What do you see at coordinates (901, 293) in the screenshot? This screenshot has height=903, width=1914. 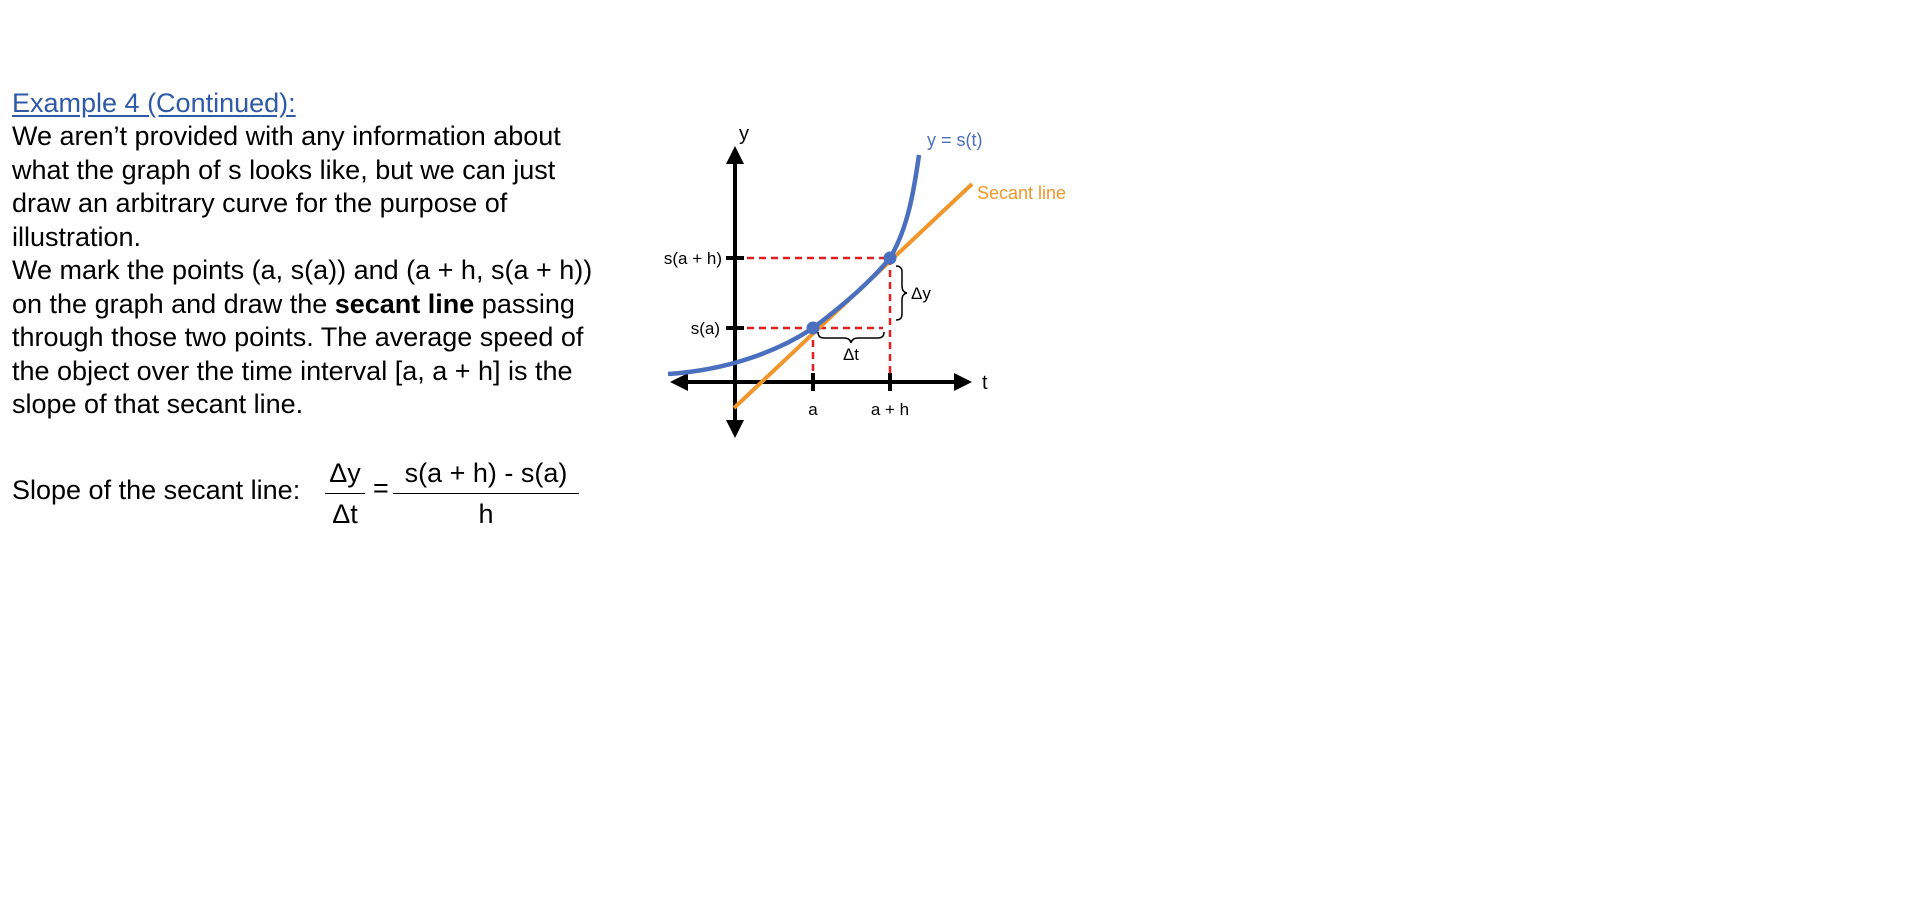 I see `delta-y-brace` at bounding box center [901, 293].